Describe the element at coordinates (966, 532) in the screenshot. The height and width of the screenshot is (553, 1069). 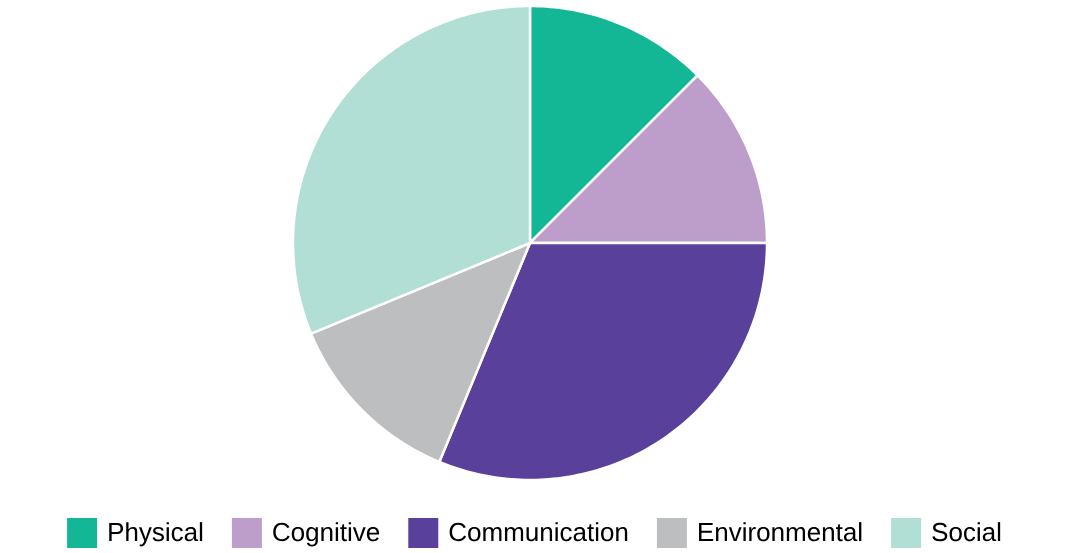
I see `legend-label: Social` at that location.